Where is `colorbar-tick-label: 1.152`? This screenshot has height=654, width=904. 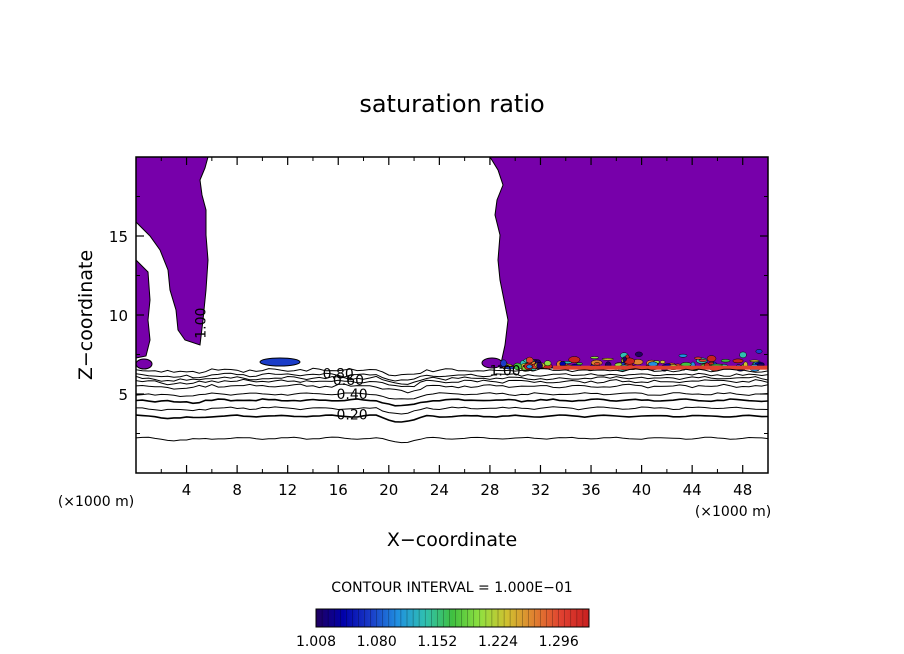 colorbar-tick-label: 1.152 is located at coordinates (437, 642).